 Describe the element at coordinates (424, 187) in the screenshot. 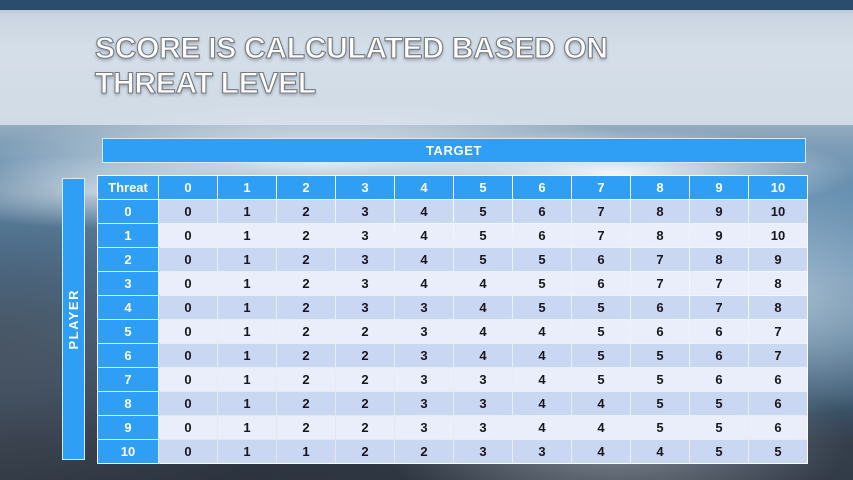

I see `column-header-4: 4` at that location.